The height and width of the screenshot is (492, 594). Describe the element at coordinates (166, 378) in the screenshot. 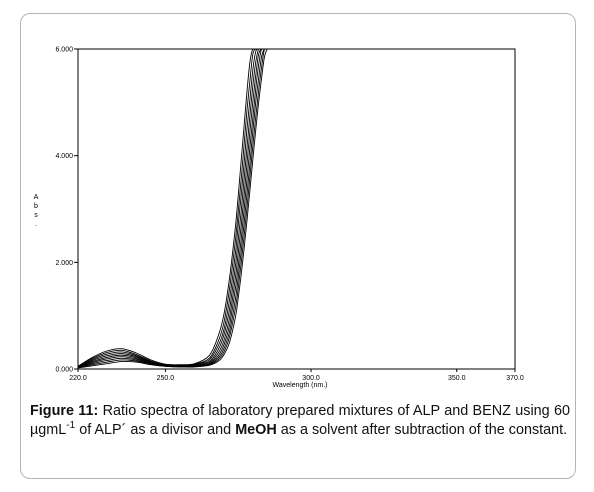

I see `x-tick-label: 250.0` at that location.